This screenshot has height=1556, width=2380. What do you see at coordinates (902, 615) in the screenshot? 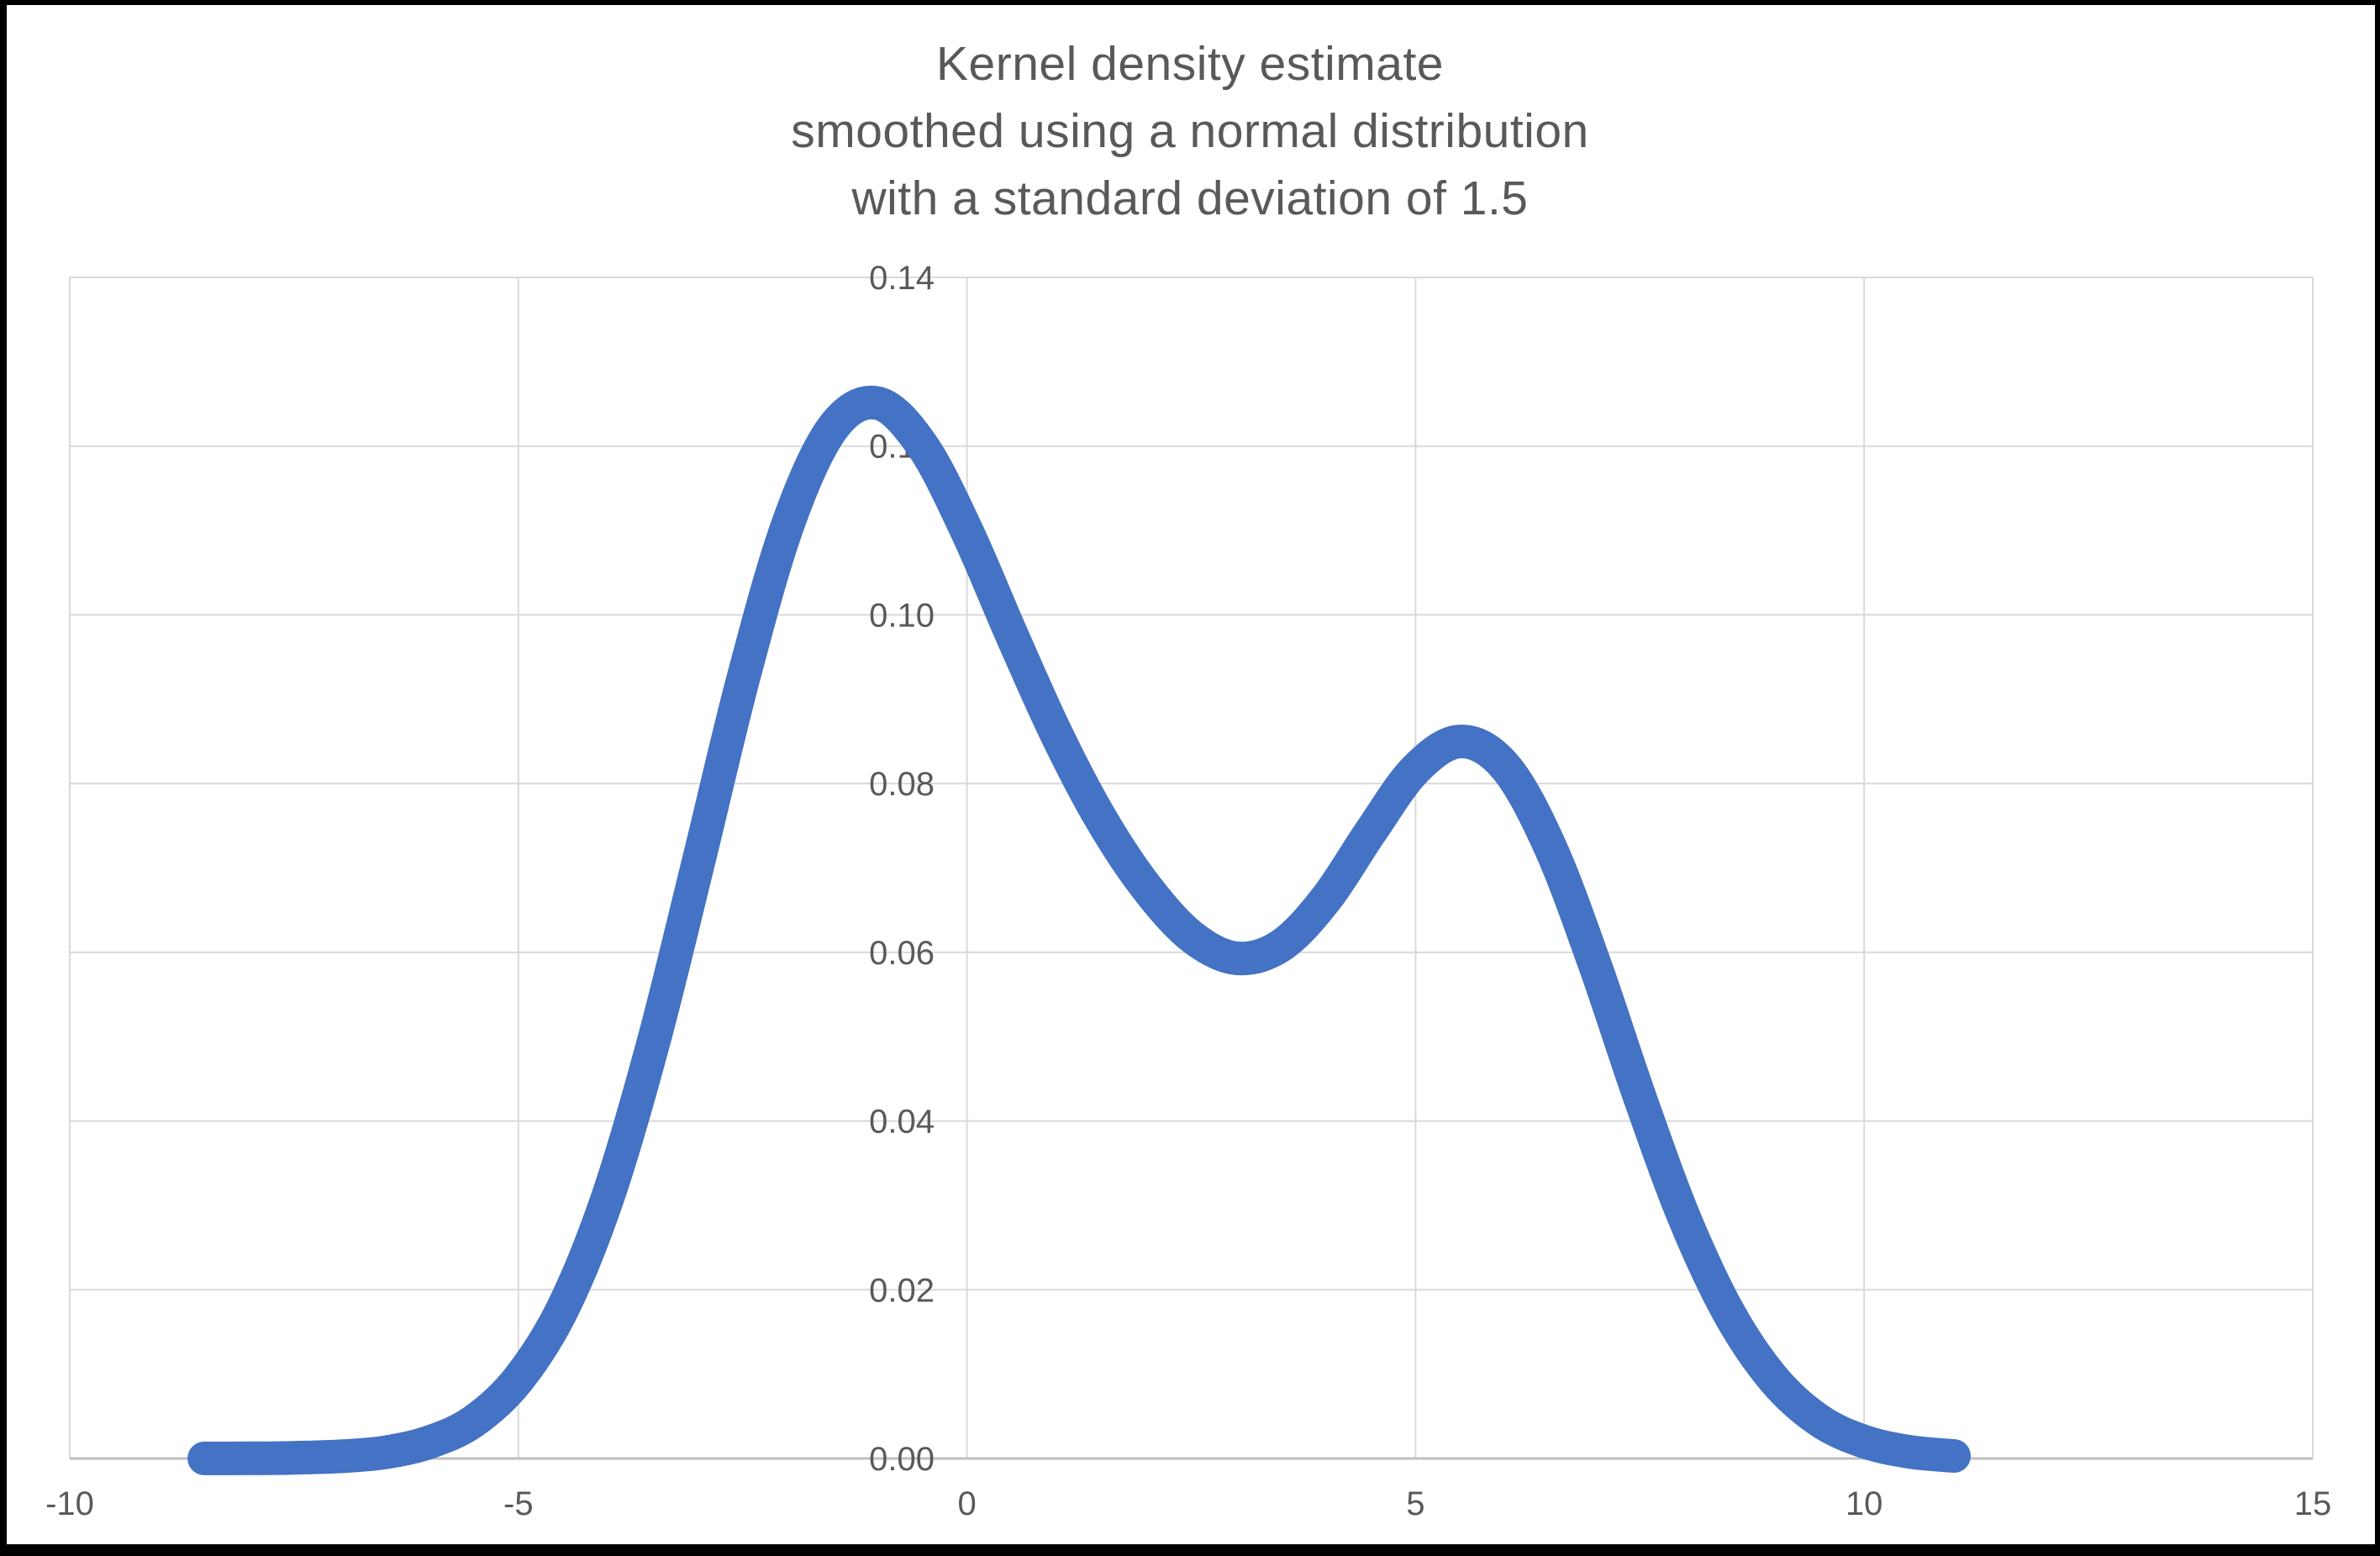
I see `y-tick-label: 0.10` at bounding box center [902, 615].